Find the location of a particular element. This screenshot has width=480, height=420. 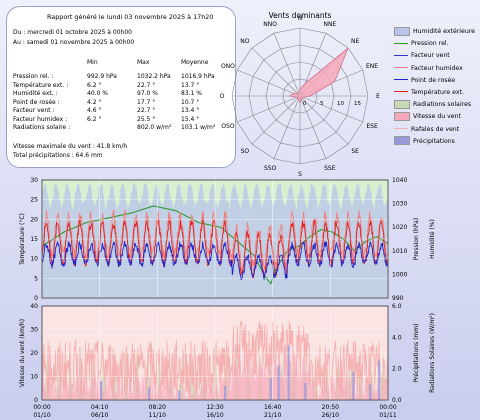

legend-label: Facteur vent is located at coordinates (430, 56).